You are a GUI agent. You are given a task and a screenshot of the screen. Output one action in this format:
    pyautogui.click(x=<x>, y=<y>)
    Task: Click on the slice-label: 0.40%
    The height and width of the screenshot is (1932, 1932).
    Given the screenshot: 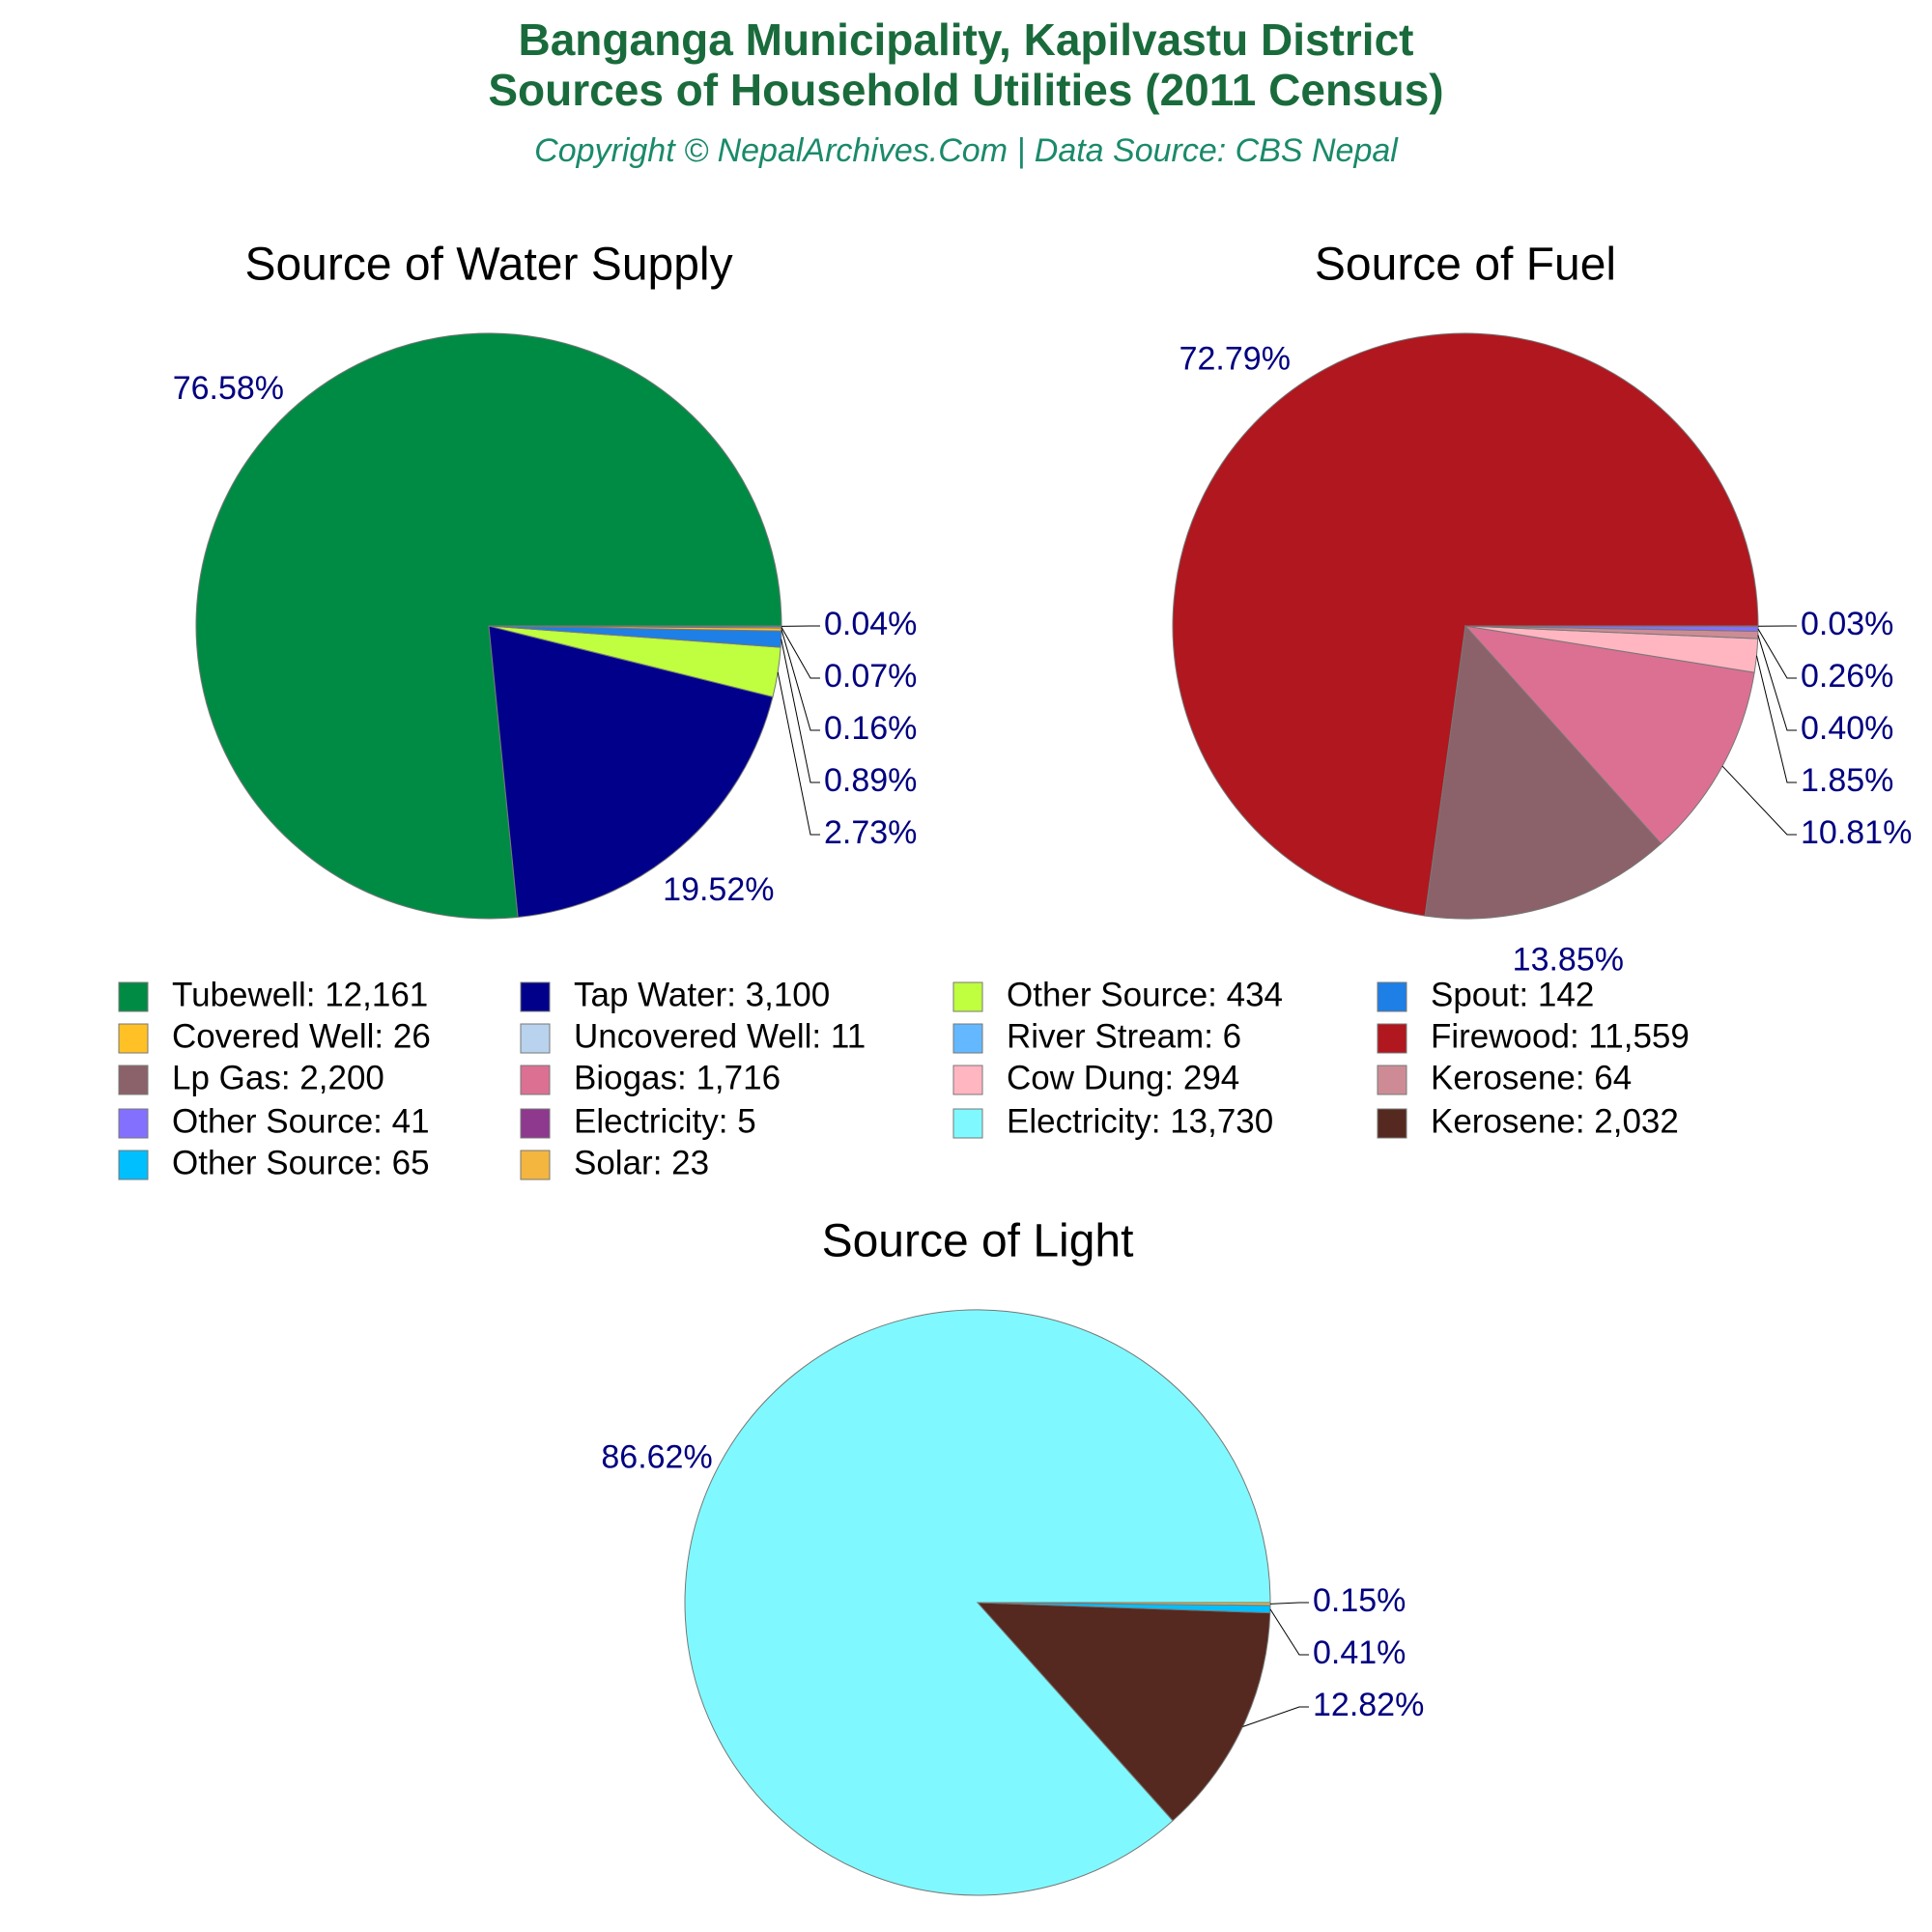 What is the action you would take?
    pyautogui.click(x=1847, y=728)
    